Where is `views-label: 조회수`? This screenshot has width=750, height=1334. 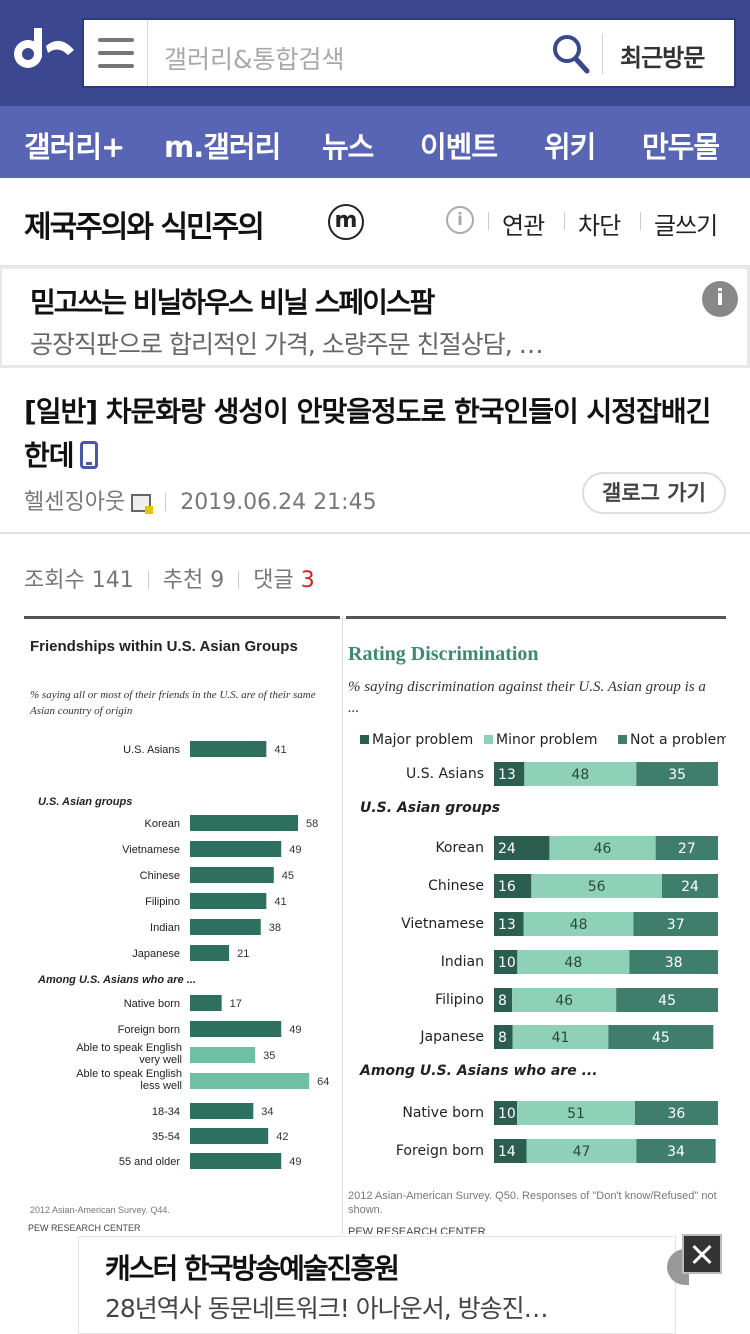
views-label: 조회수 is located at coordinates (54, 580).